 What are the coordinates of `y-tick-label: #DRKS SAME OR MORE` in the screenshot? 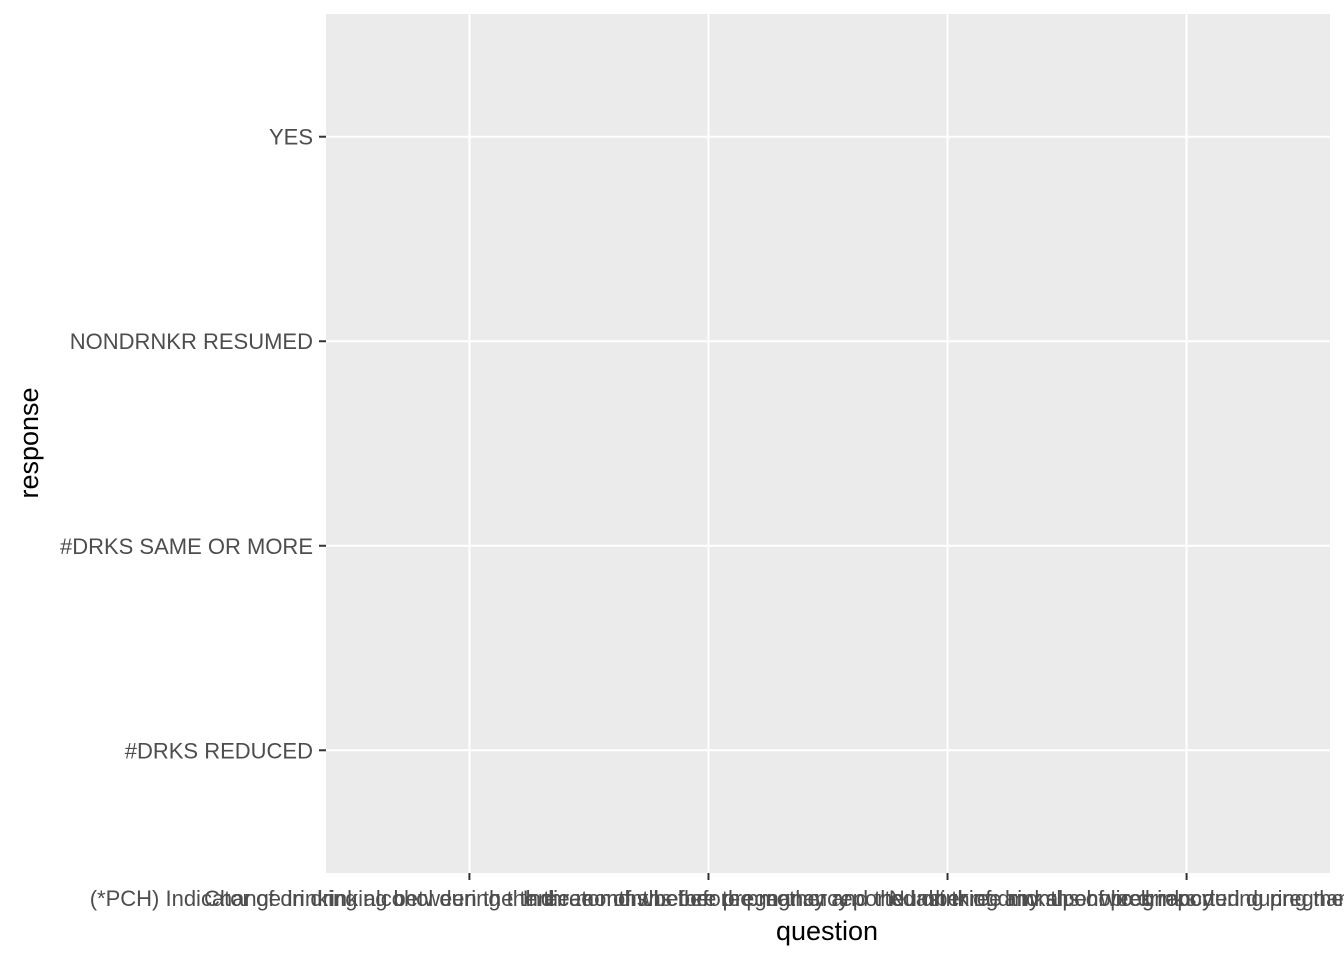 It's located at (186, 546).